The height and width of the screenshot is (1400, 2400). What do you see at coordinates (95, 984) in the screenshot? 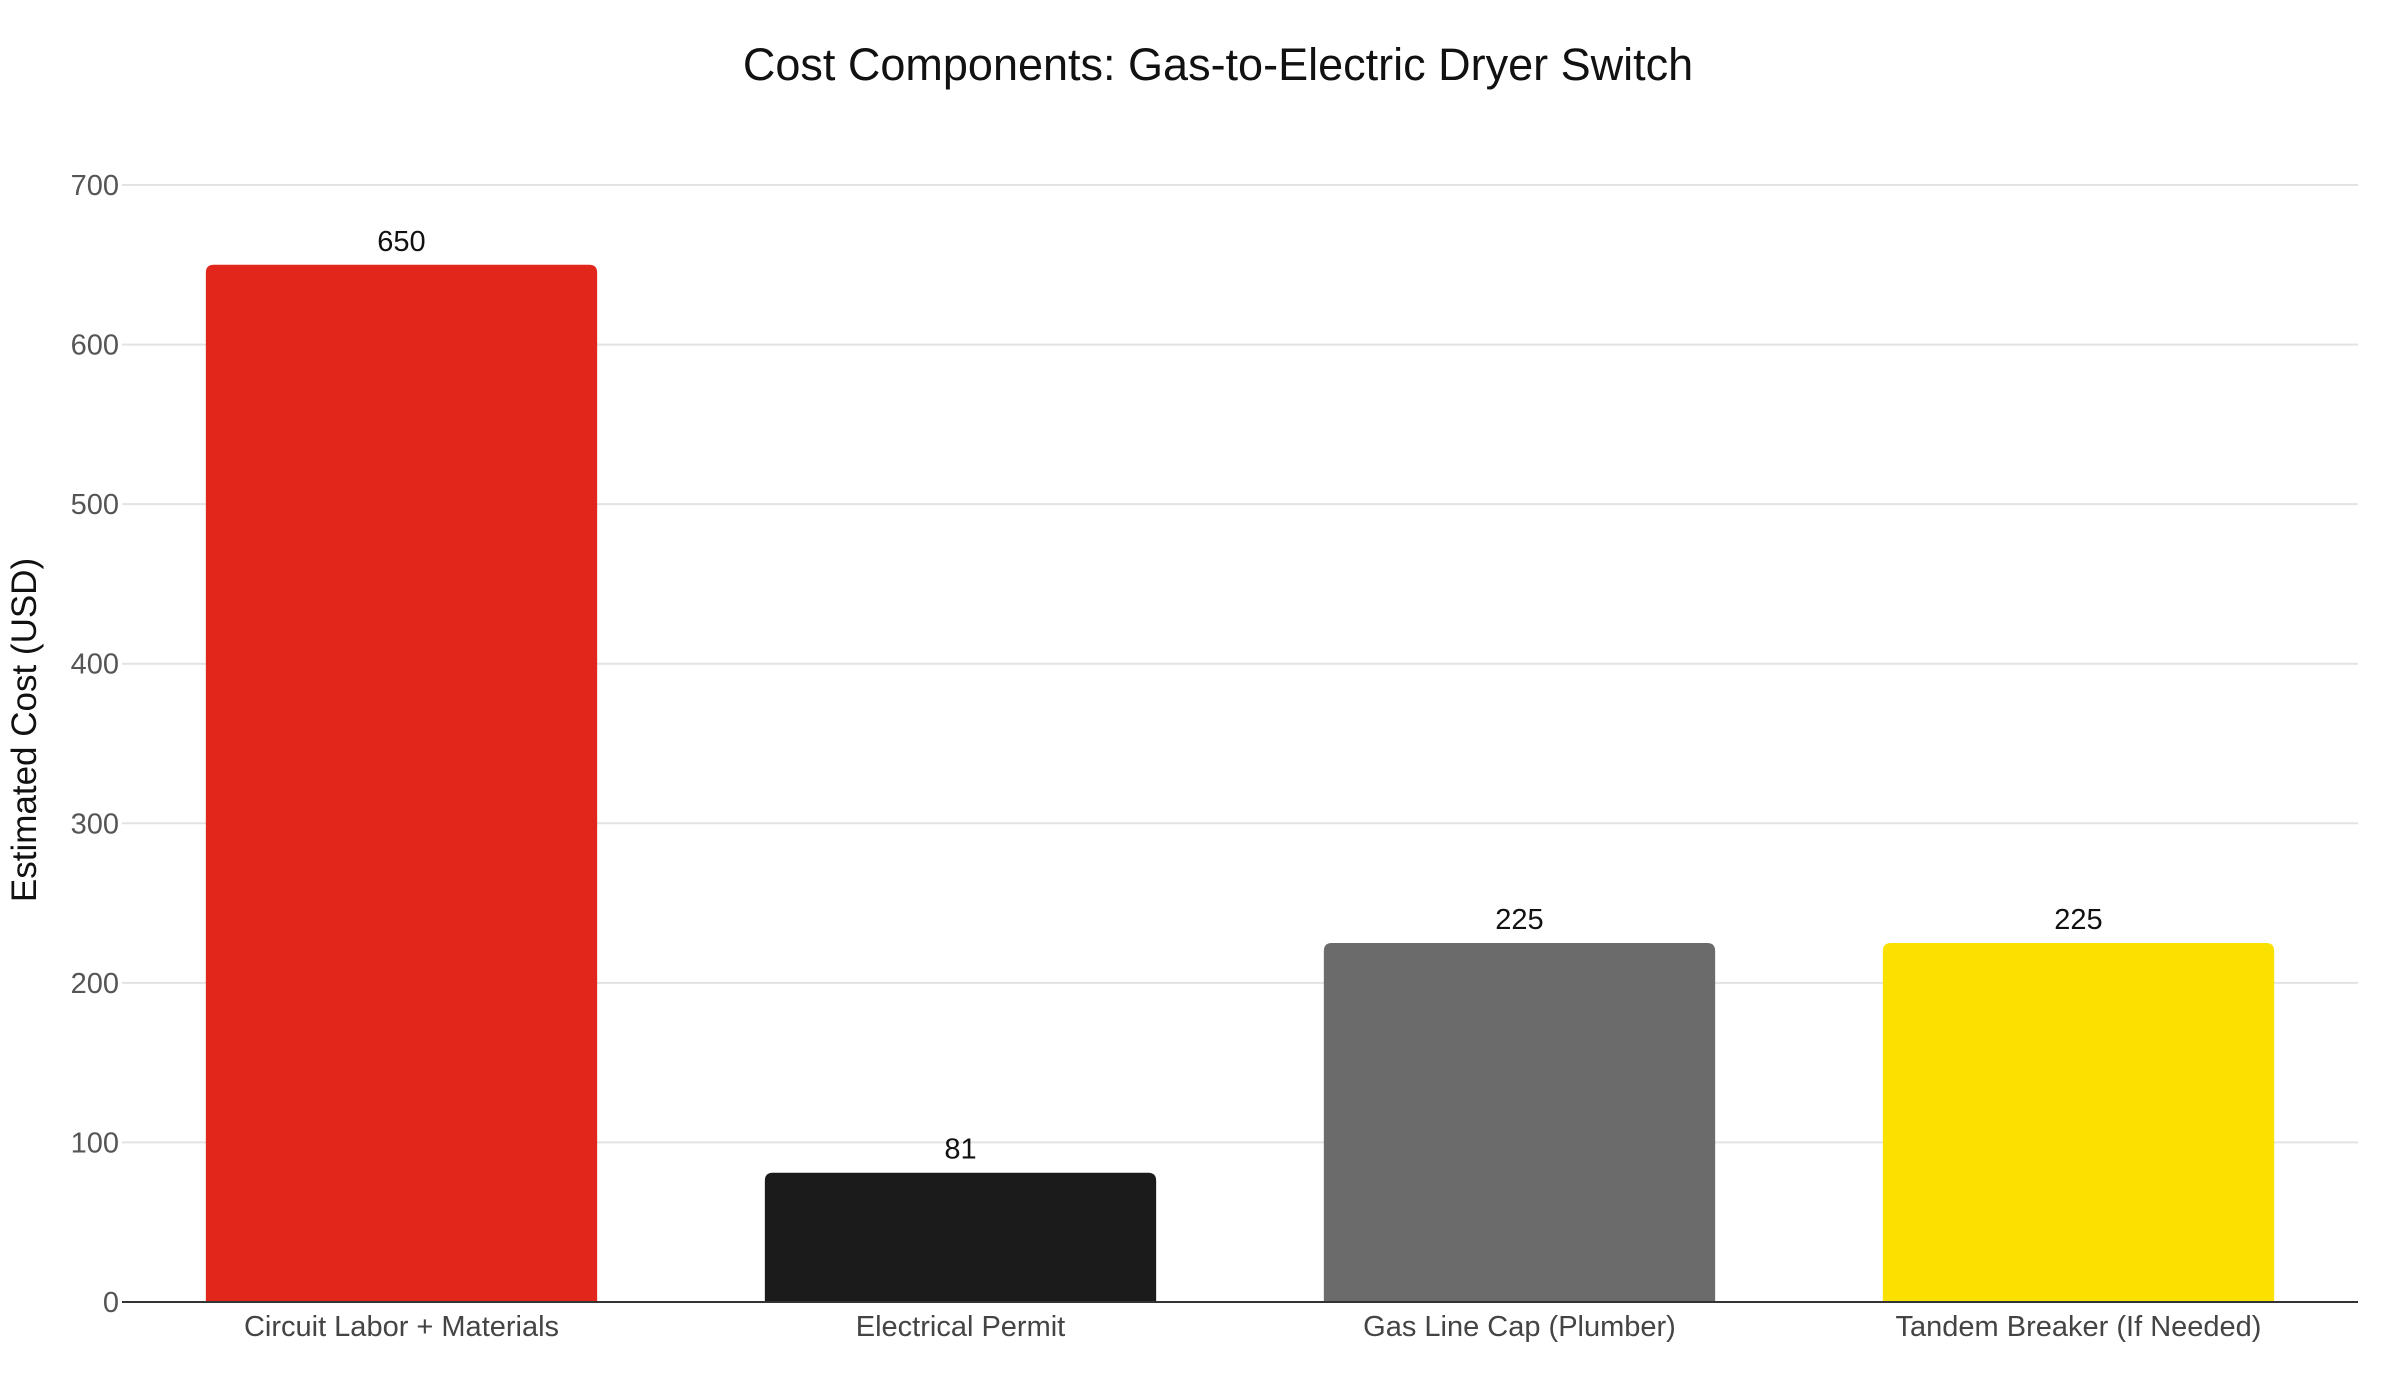
I see `y-tick-label: 200` at bounding box center [95, 984].